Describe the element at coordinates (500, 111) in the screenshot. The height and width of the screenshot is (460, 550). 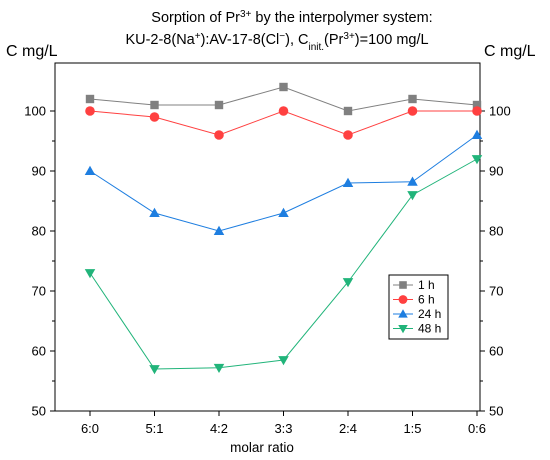
I see `y-tick-label-right: 100` at that location.